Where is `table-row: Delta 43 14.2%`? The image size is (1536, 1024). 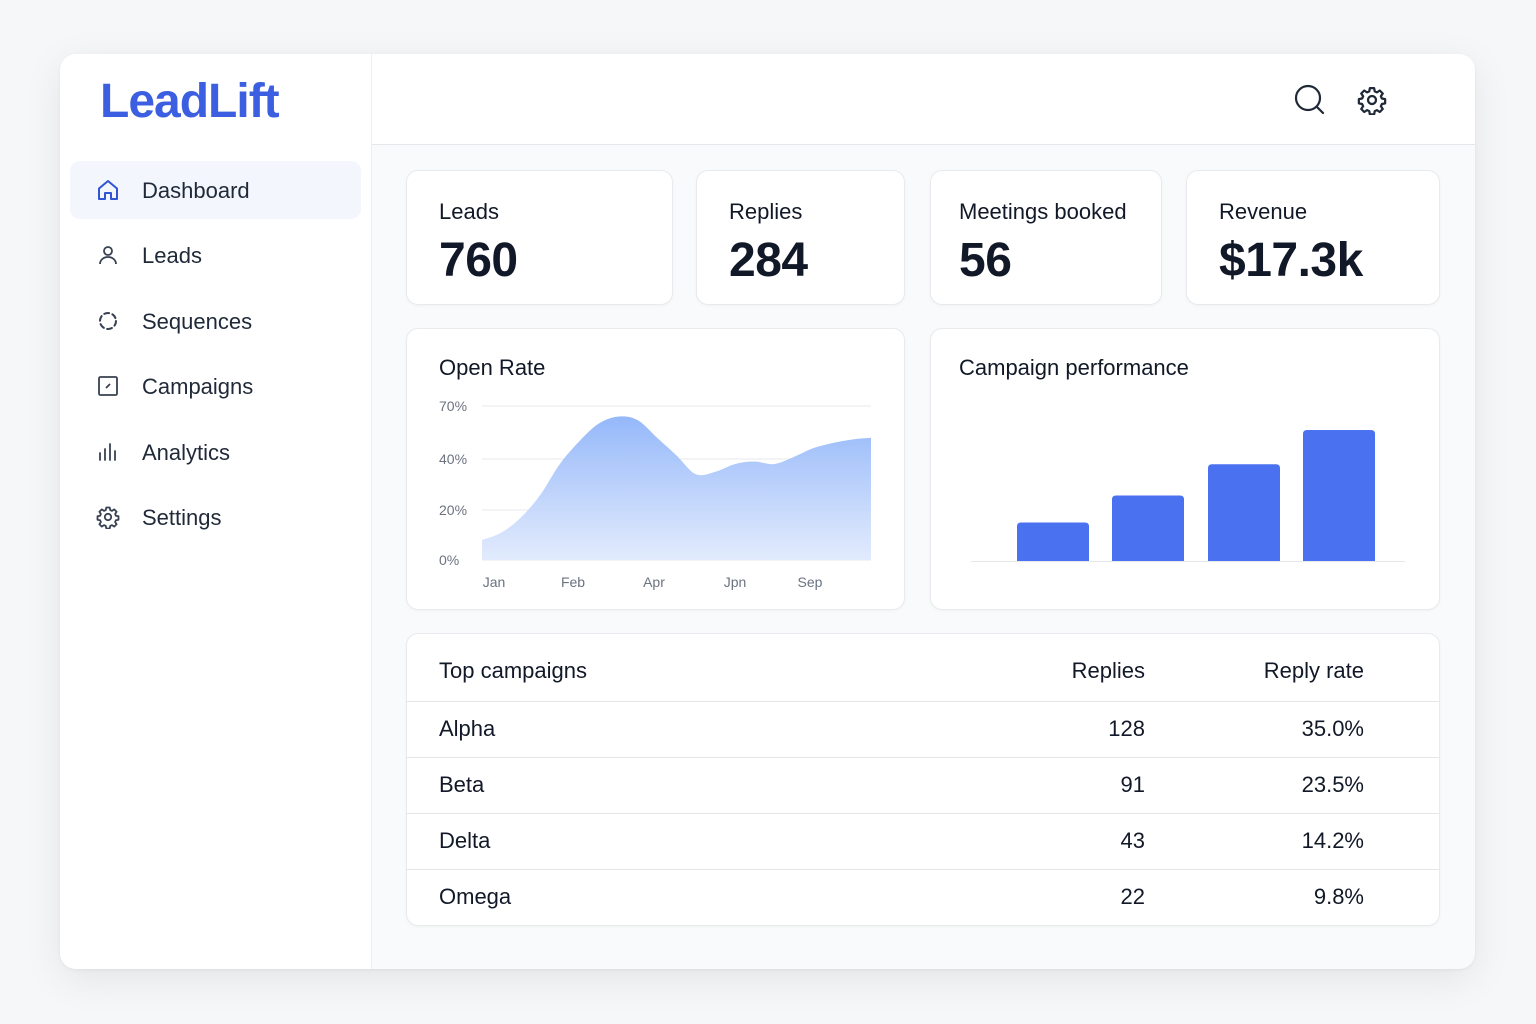
table-row: Delta 43 14.2% is located at coordinates (923, 842).